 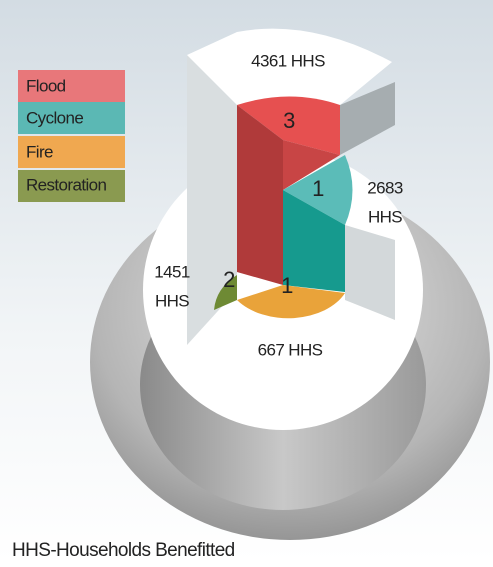 What do you see at coordinates (46, 85) in the screenshot?
I see `legend-label: Flood` at bounding box center [46, 85].